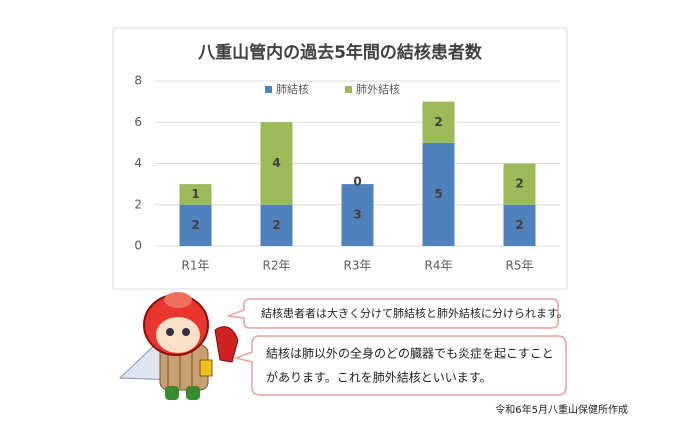 The width and height of the screenshot is (700, 443). Describe the element at coordinates (138, 81) in the screenshot. I see `y-tick-label: 8` at that location.